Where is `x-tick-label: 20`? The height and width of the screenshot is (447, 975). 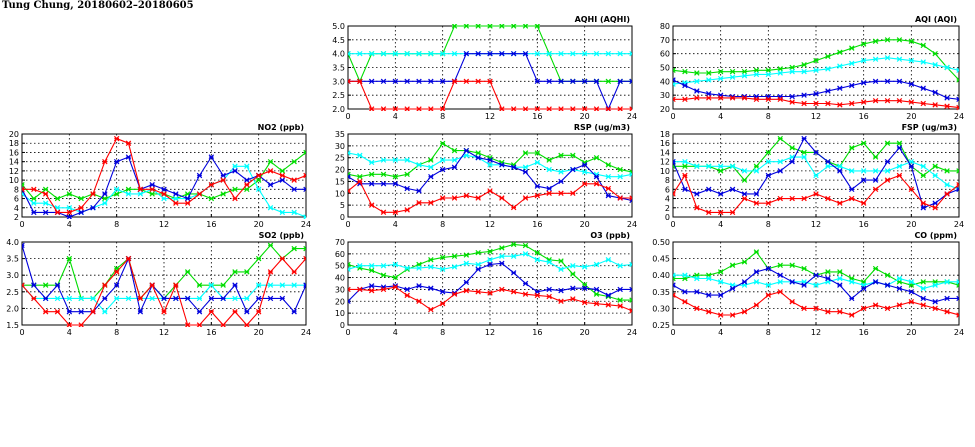 x-tick-label: 20 is located at coordinates (585, 116).